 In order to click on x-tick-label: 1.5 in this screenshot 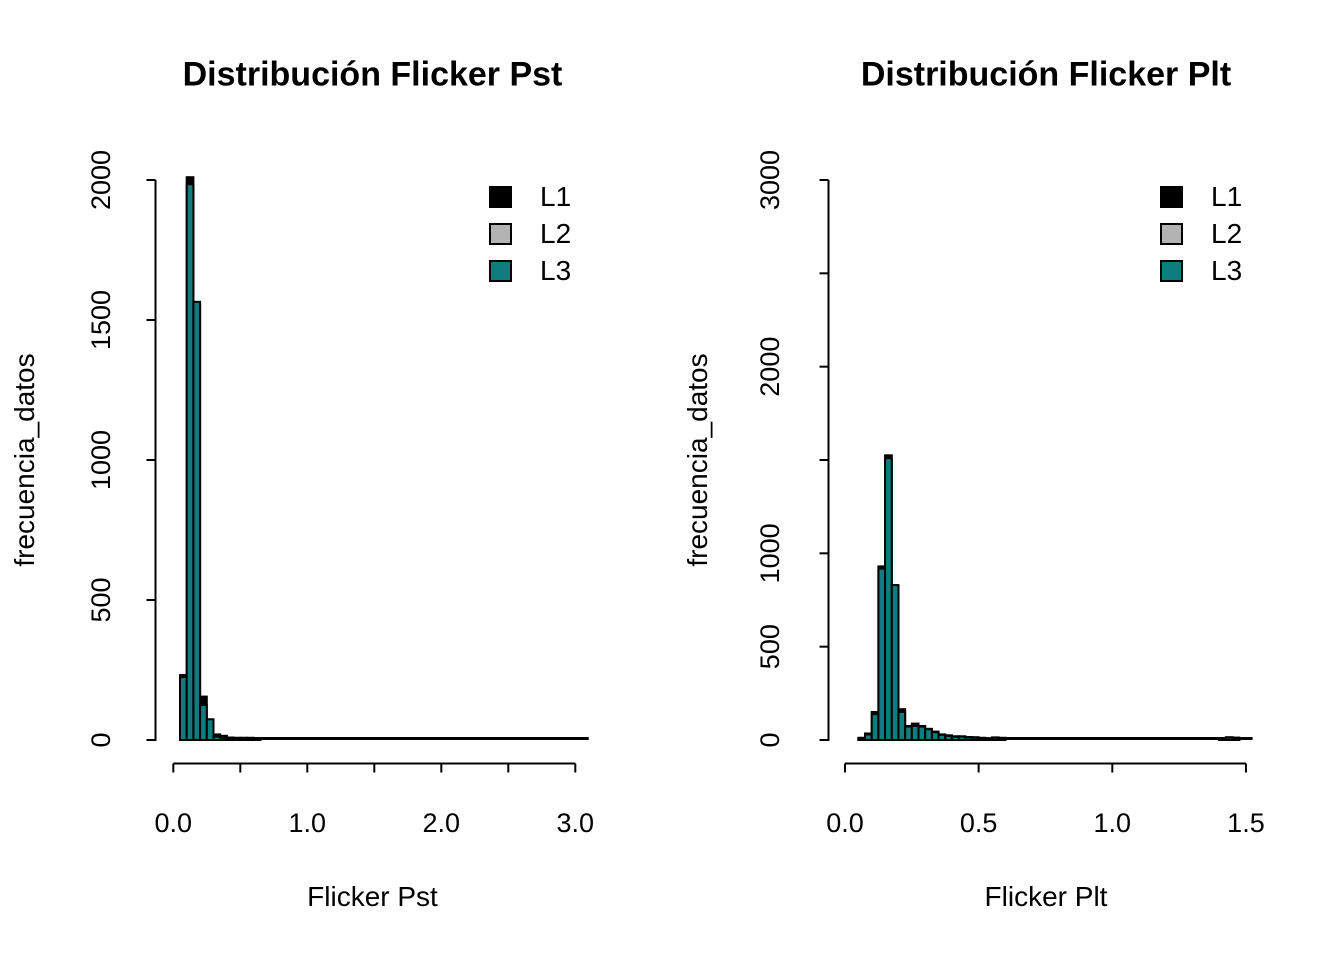, I will do `click(1246, 823)`.